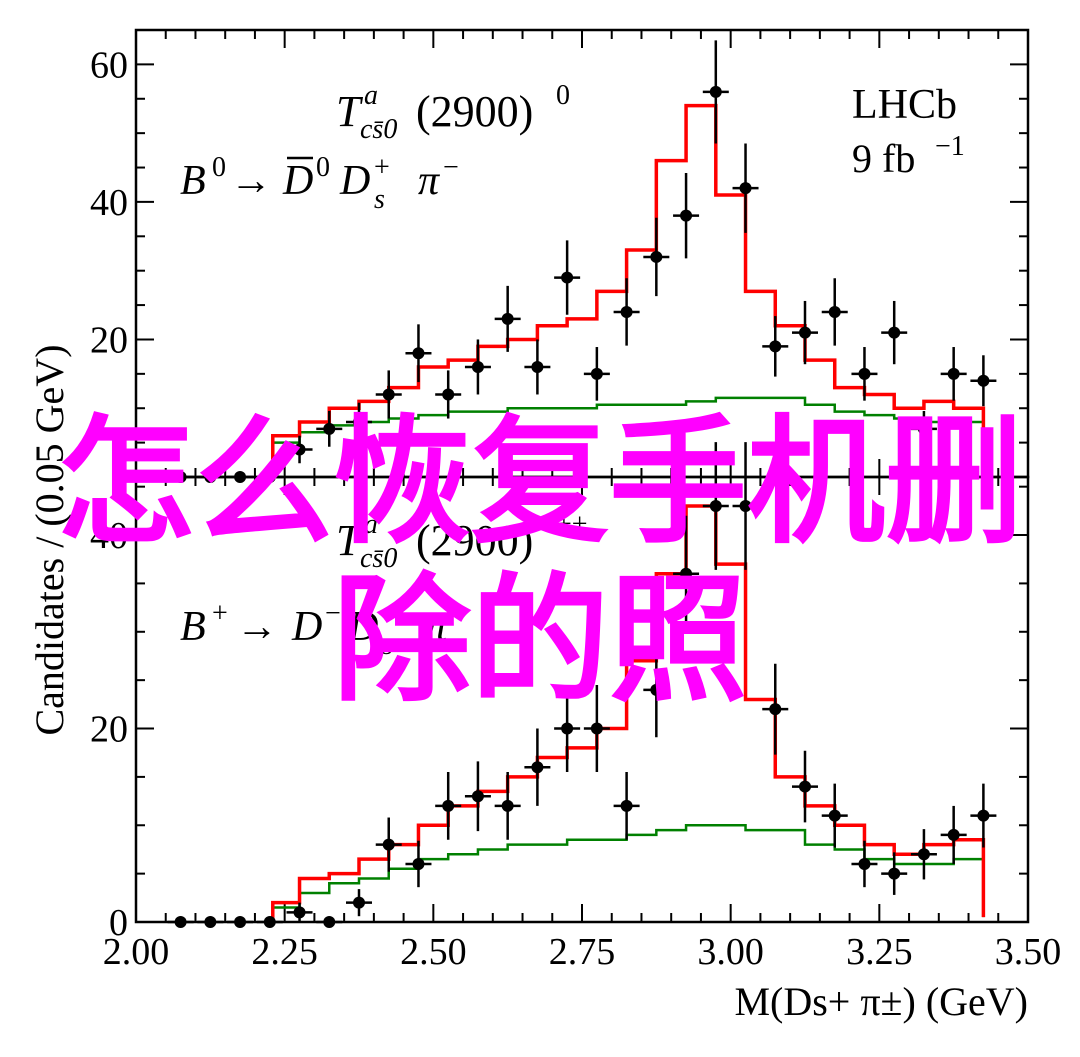 This screenshot has width=1080, height=1057. I want to click on bot-decay-pi: π, so click(437, 627).